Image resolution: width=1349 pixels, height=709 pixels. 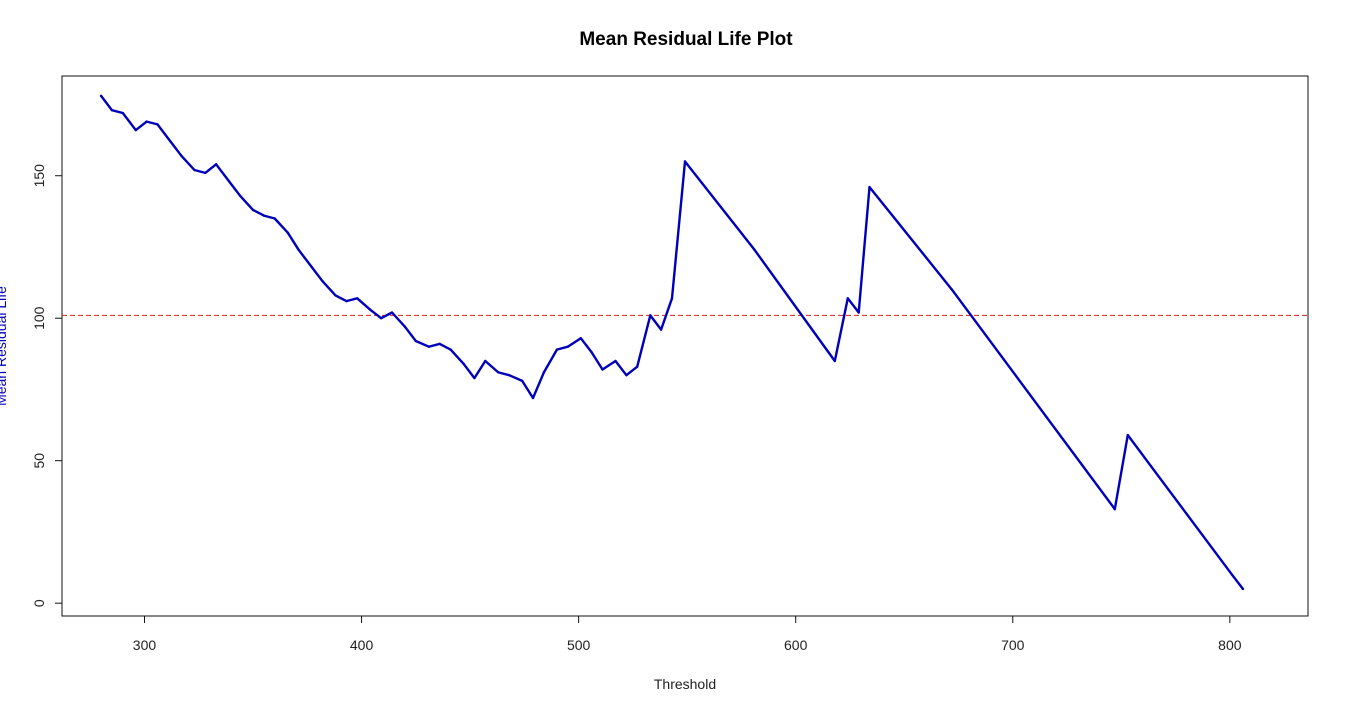 What do you see at coordinates (4, 346) in the screenshot?
I see `y-axis-label: Mean Residual Life` at bounding box center [4, 346].